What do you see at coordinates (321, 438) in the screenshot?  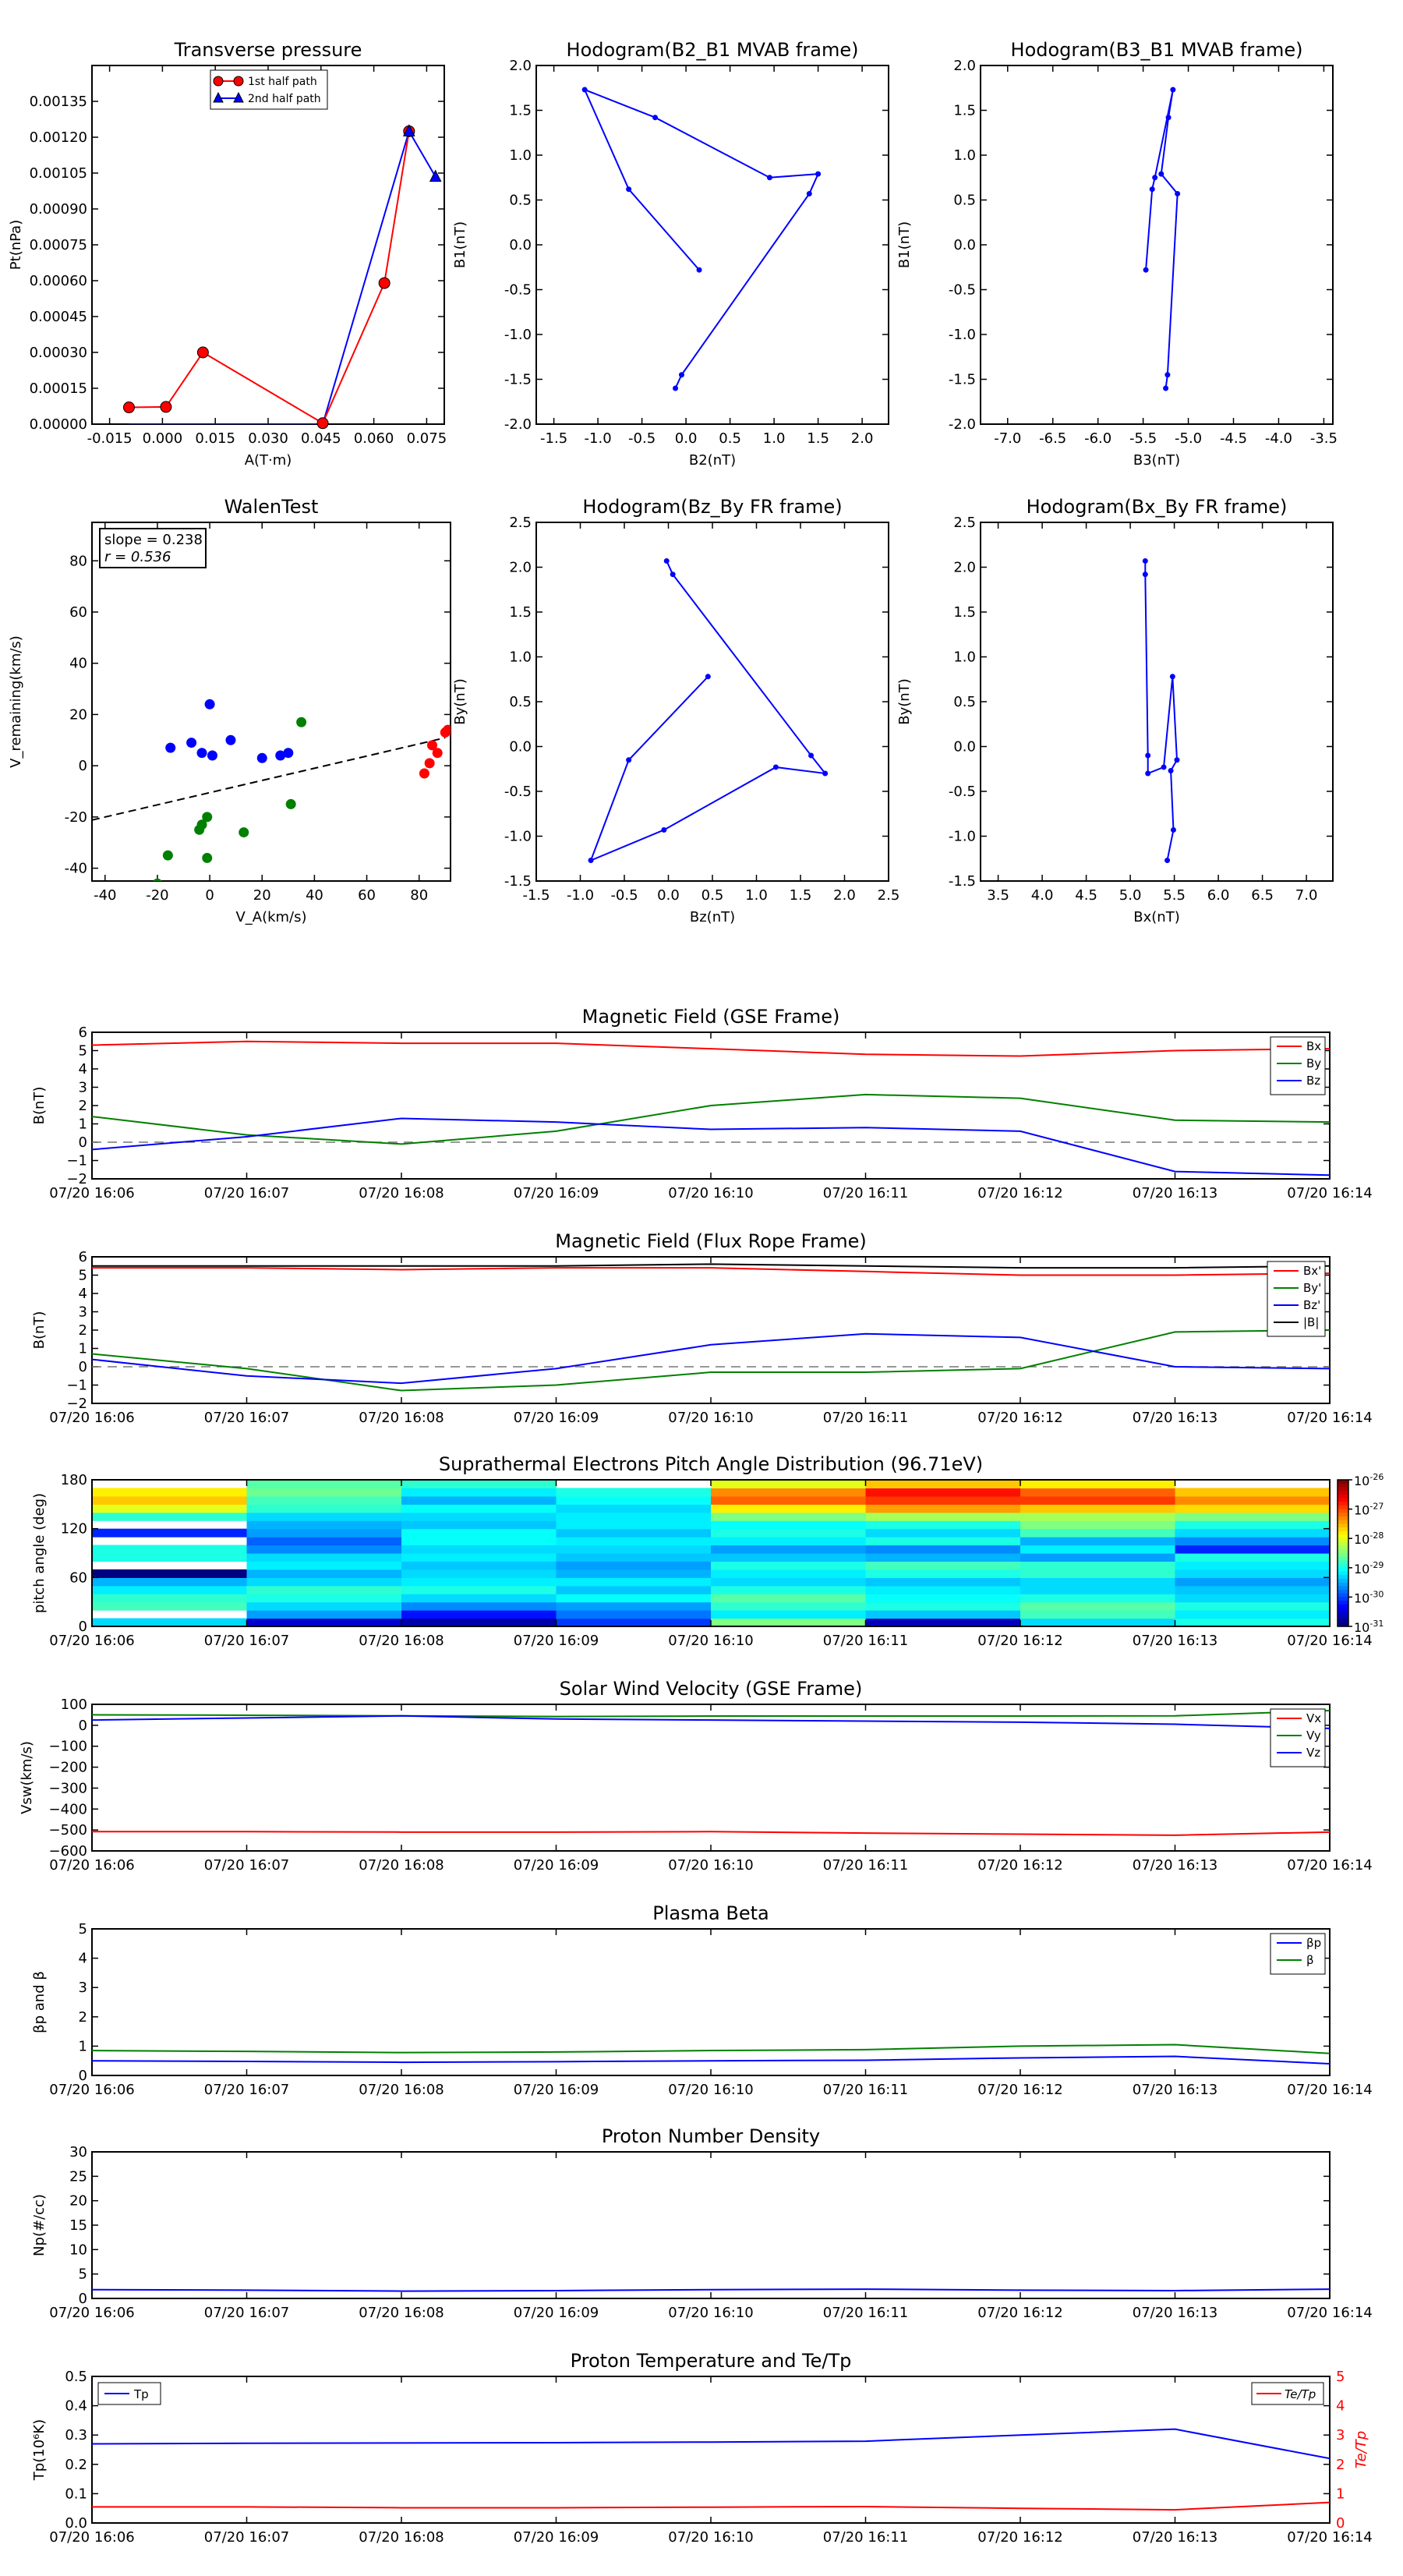 I see `x-tick-label: 0.045` at bounding box center [321, 438].